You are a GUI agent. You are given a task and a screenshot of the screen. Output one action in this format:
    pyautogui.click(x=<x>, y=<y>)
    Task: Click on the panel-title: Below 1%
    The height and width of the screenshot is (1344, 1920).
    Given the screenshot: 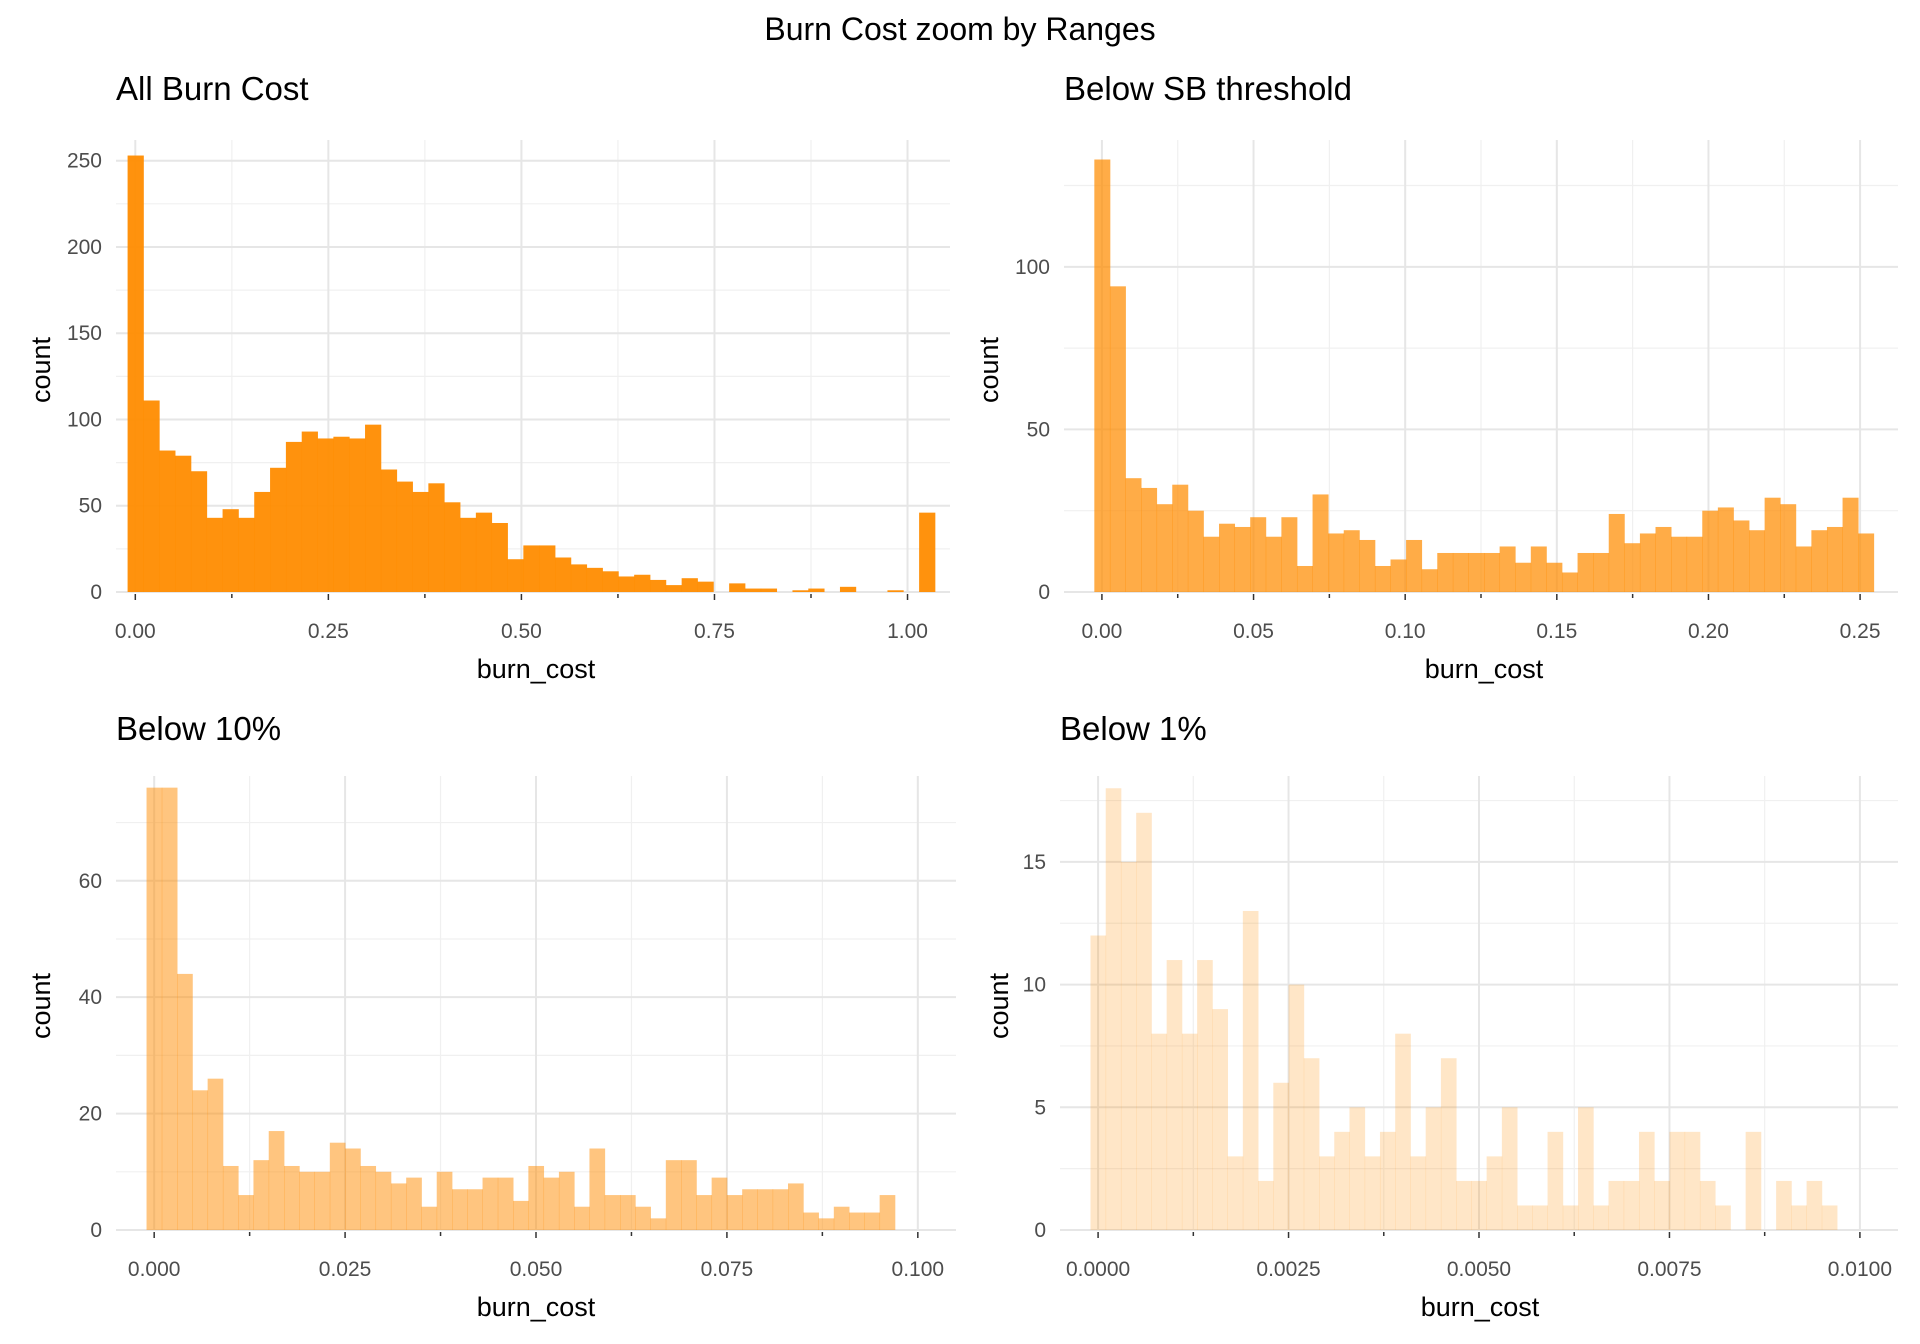 What is the action you would take?
    pyautogui.click(x=1133, y=728)
    